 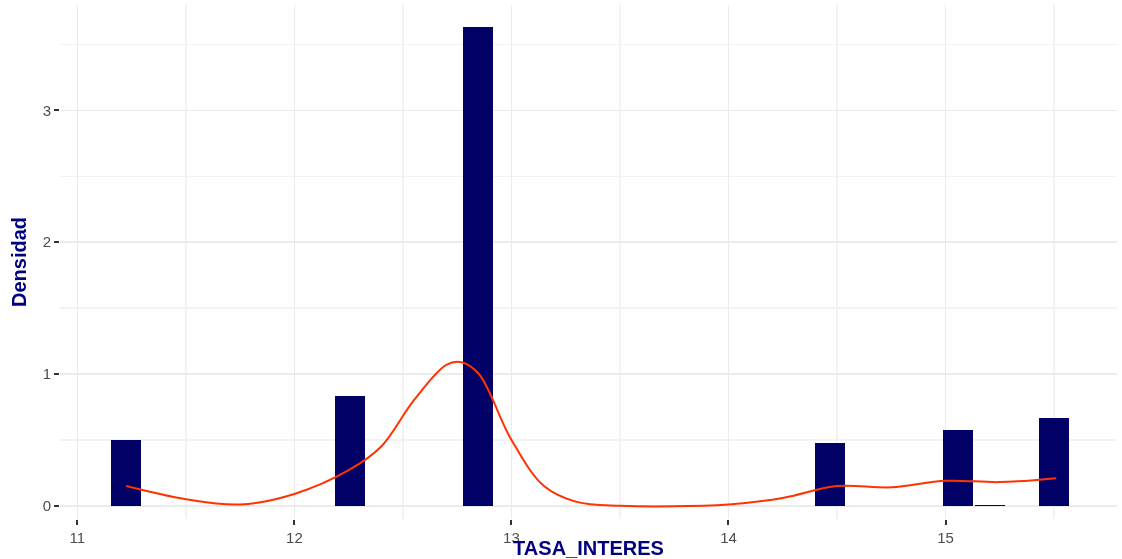 What do you see at coordinates (46, 506) in the screenshot?
I see `y-tick-label: 0` at bounding box center [46, 506].